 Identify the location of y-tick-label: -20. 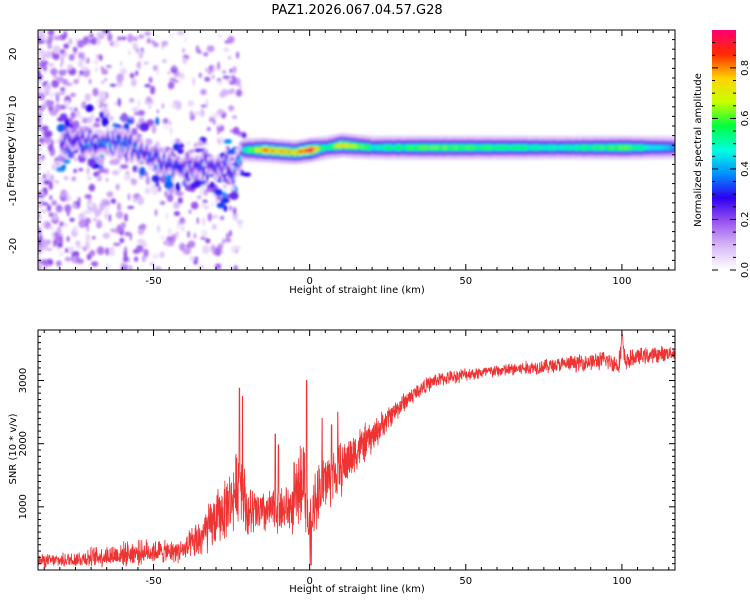
(13, 246).